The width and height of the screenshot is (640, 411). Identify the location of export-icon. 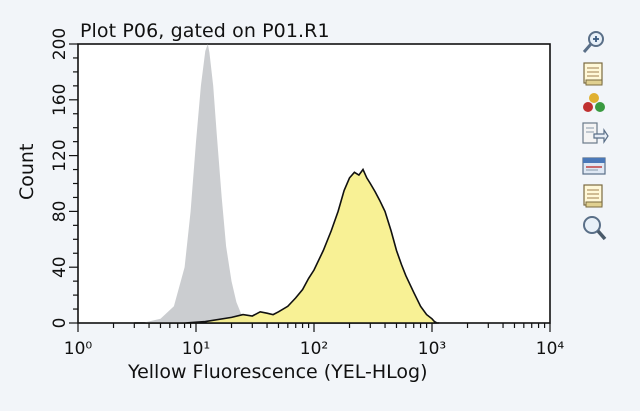
(594, 134).